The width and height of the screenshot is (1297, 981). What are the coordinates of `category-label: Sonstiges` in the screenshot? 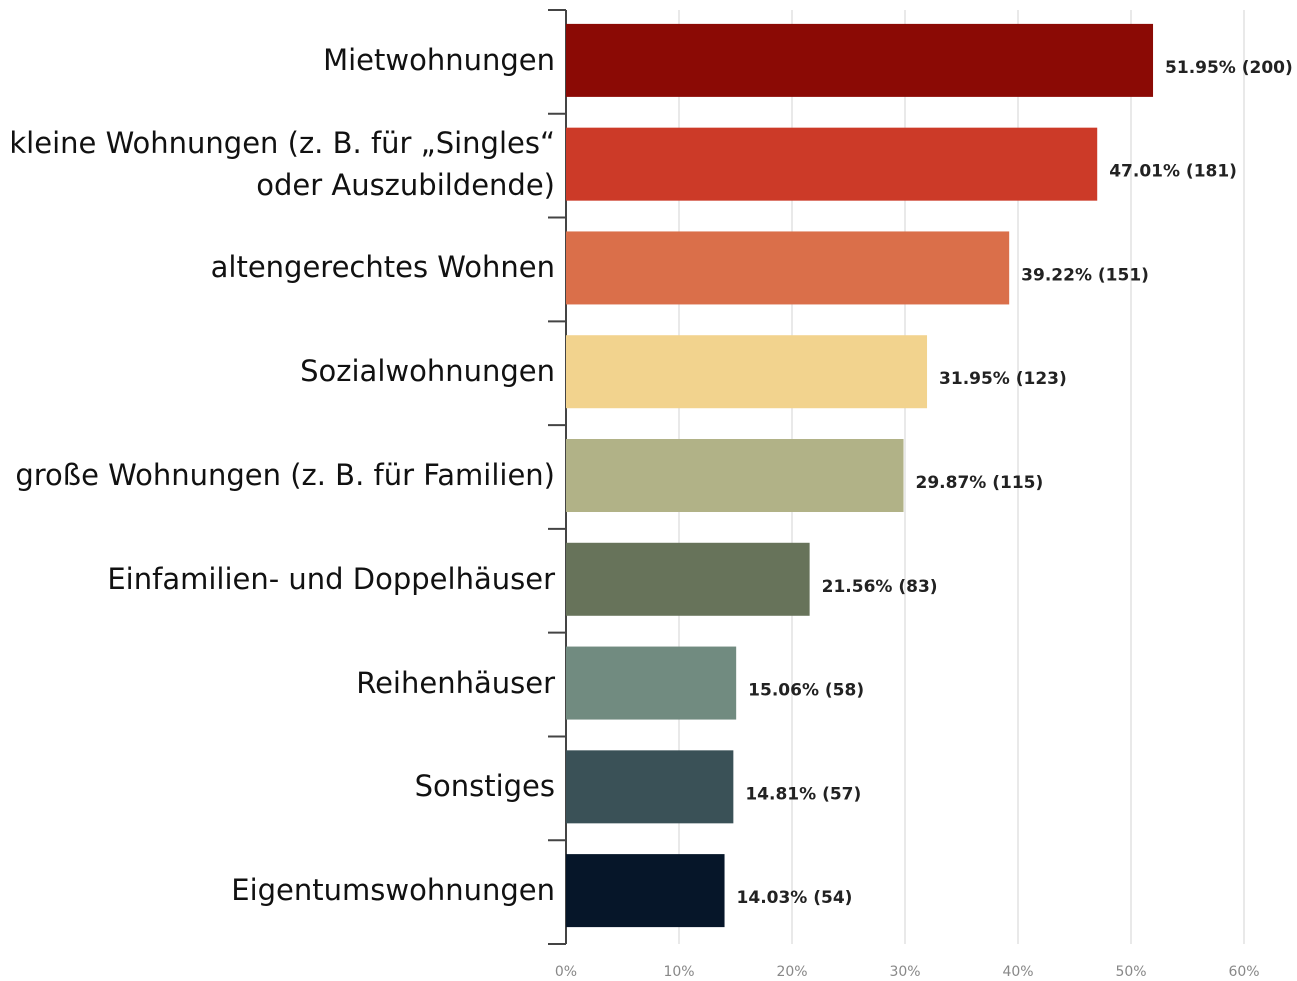 It's located at (484, 786).